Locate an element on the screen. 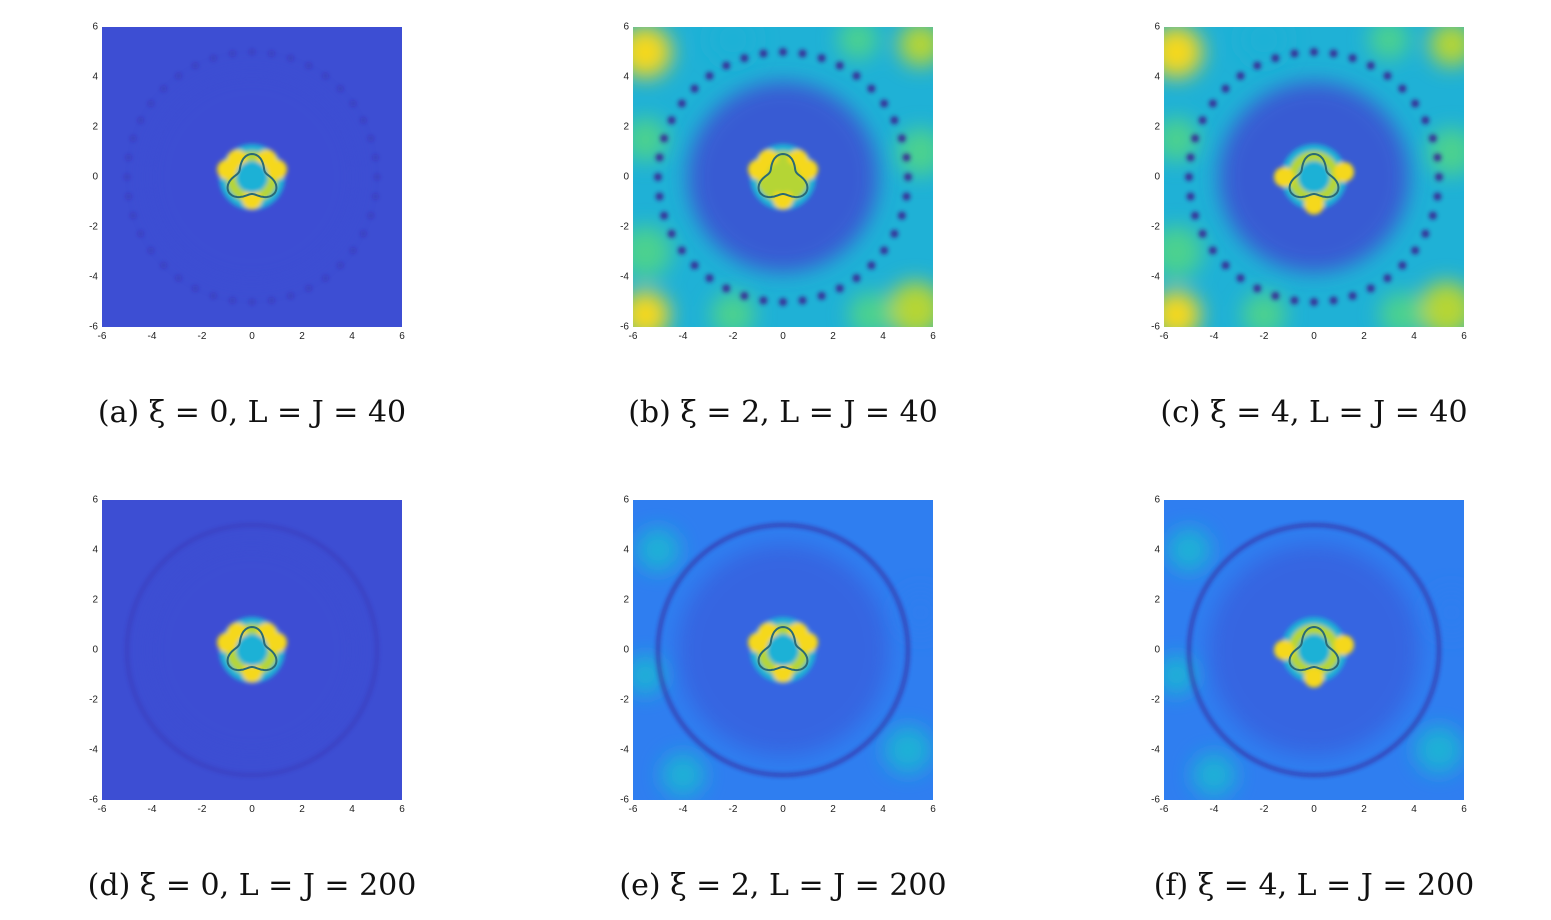  panel-caption: (b) ξ = 2, L = J = 40 is located at coordinates (783, 412).